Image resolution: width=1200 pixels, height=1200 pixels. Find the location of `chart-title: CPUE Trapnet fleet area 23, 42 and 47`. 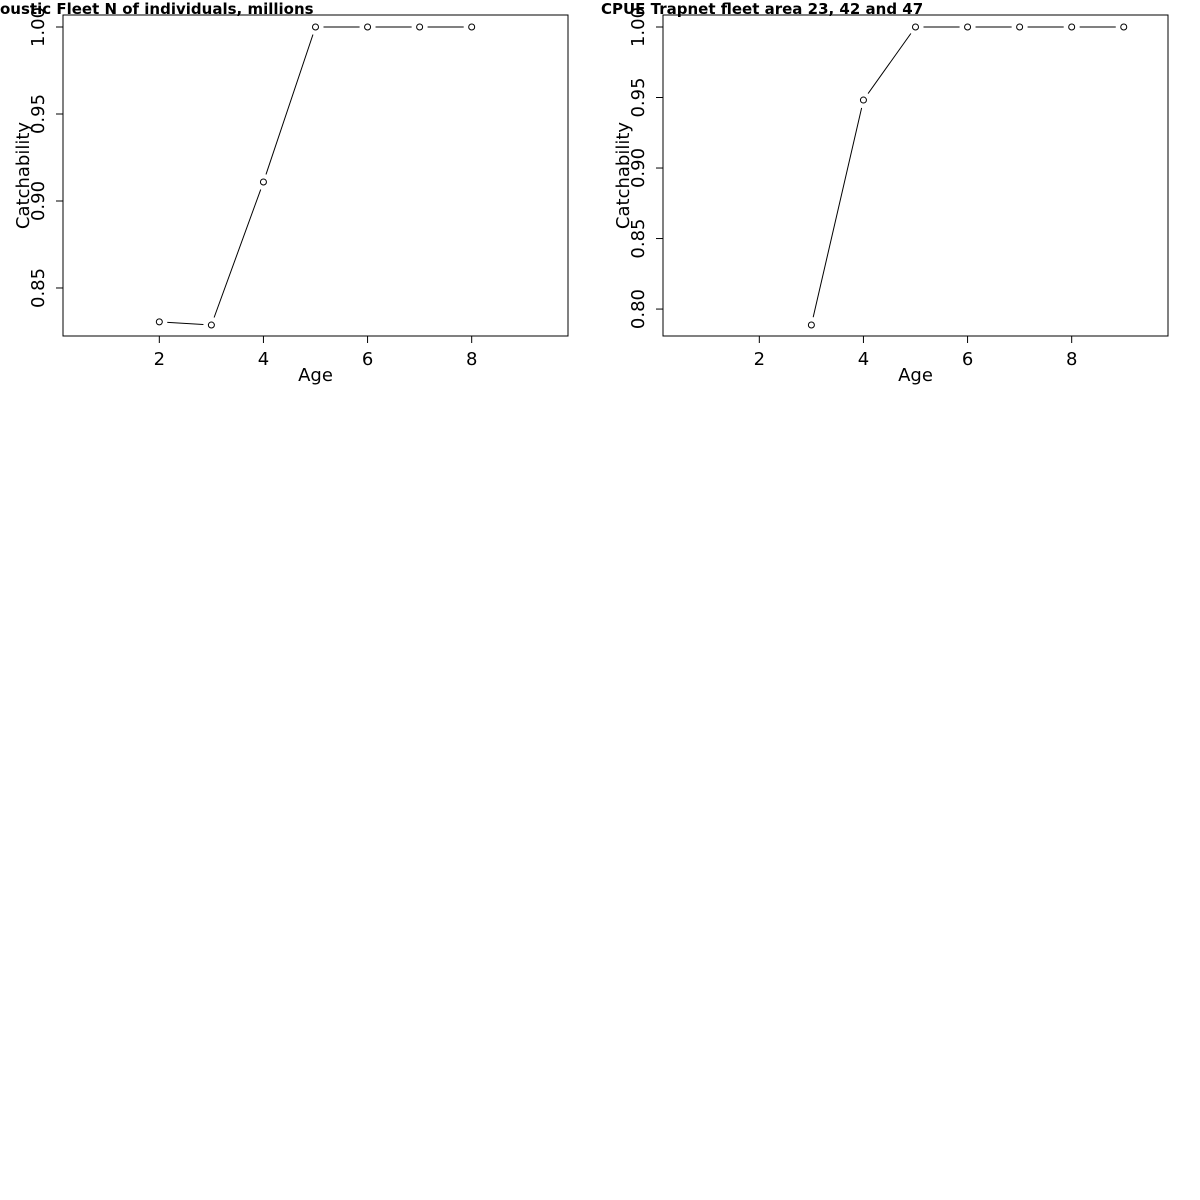

chart-title: CPUE Trapnet fleet area 23, 42 and 47 is located at coordinates (762, 9).